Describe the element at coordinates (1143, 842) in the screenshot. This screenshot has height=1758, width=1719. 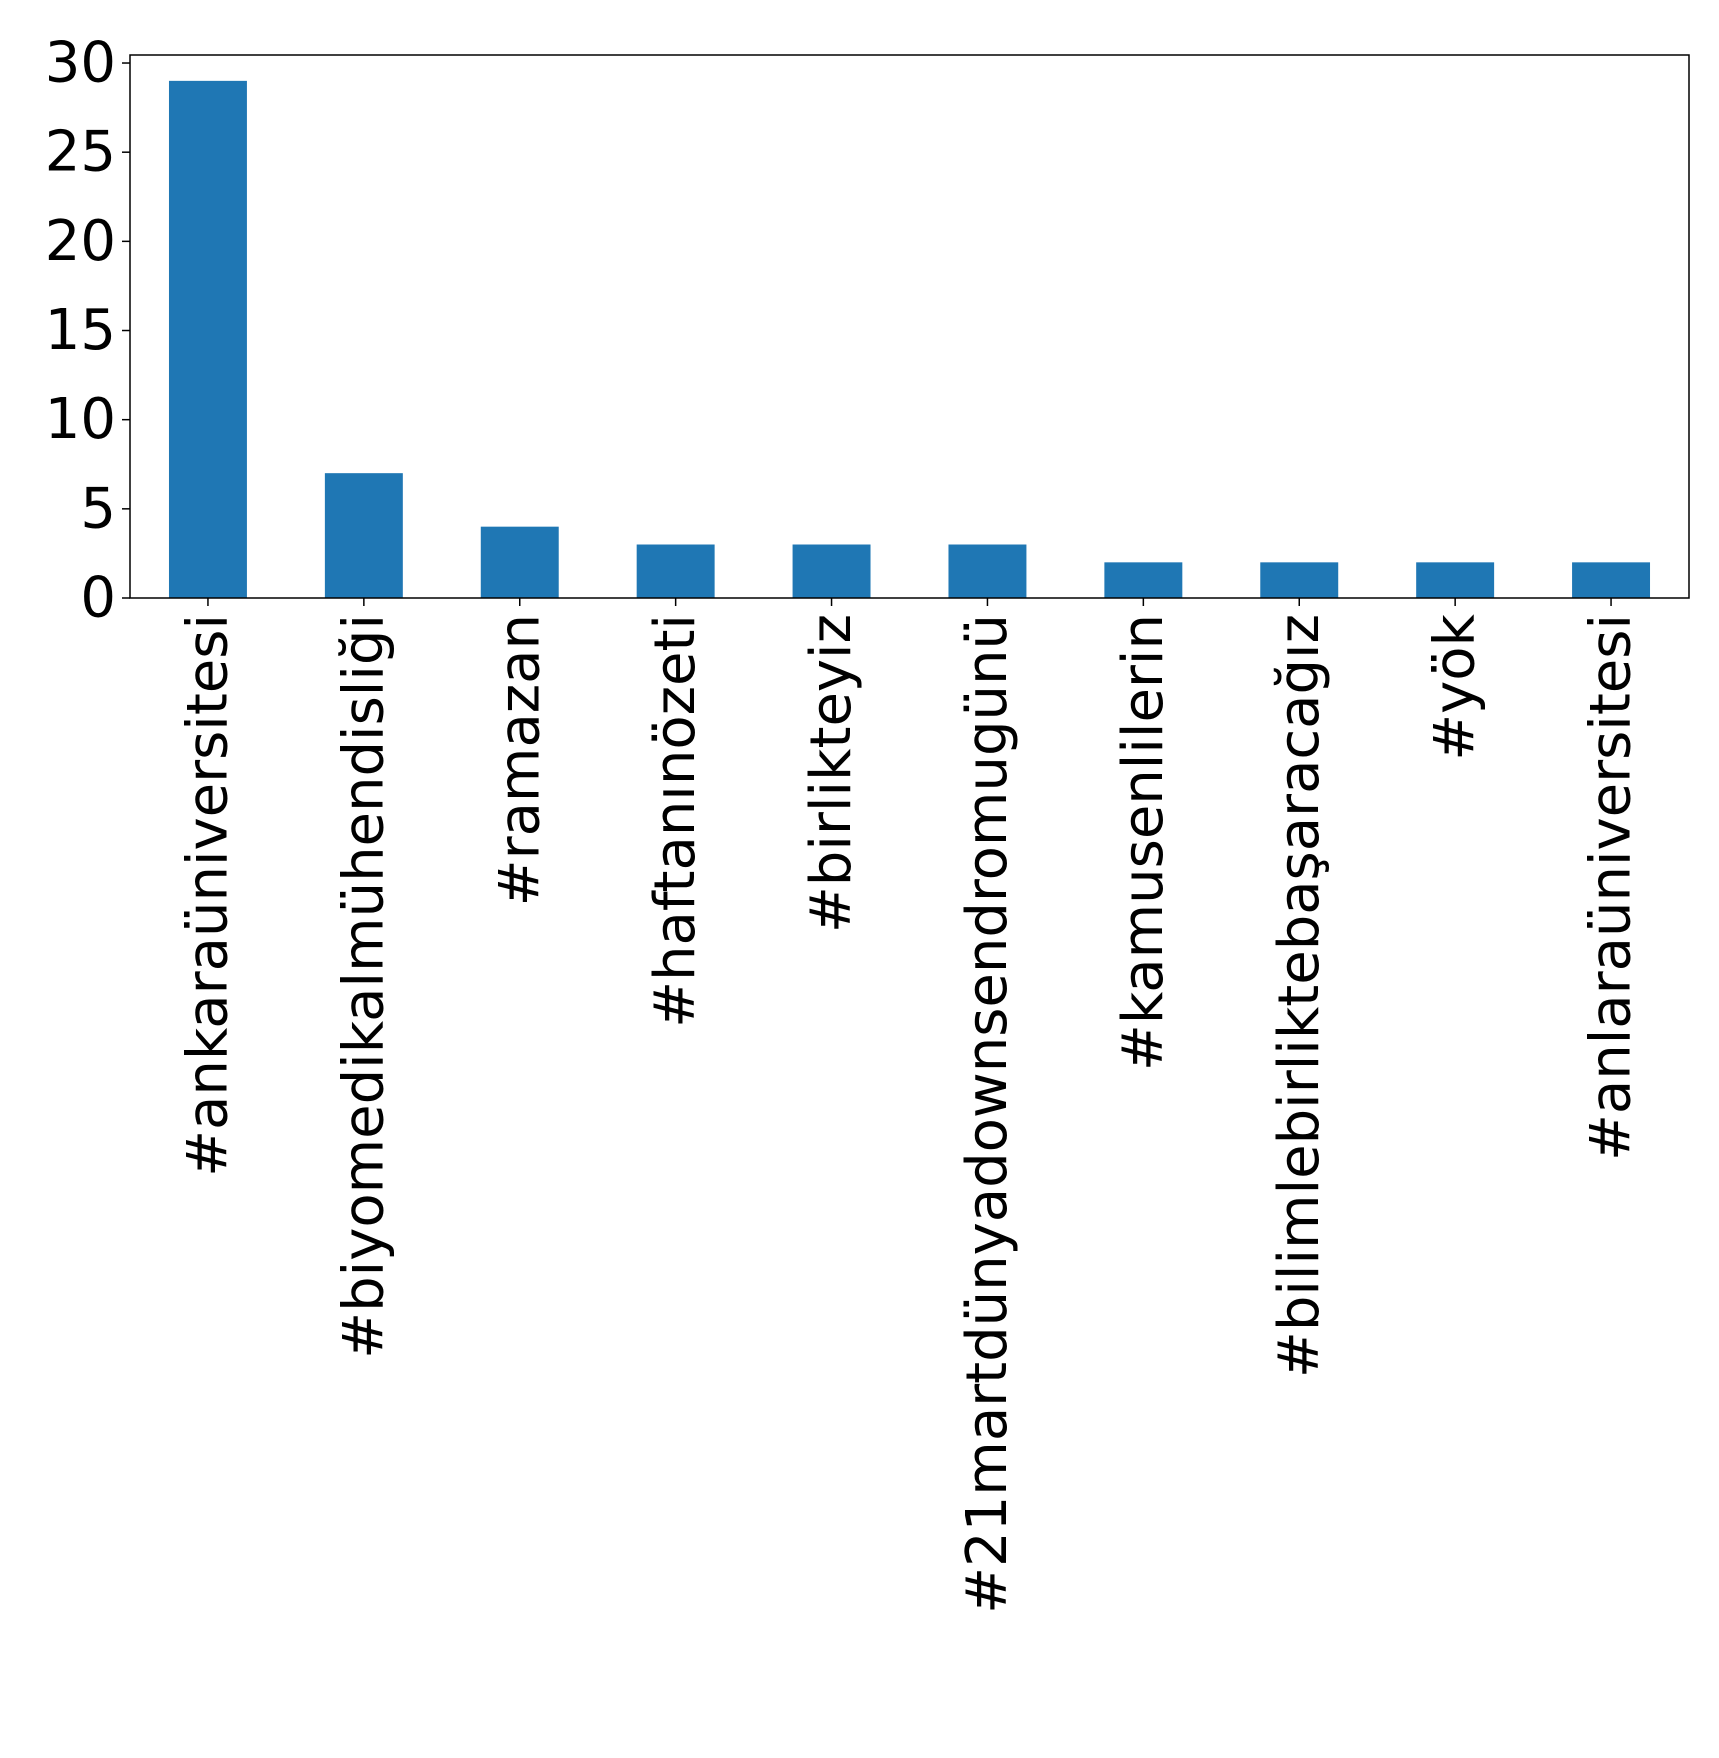
I see `x-tick-label: #kamusenlilerin` at that location.